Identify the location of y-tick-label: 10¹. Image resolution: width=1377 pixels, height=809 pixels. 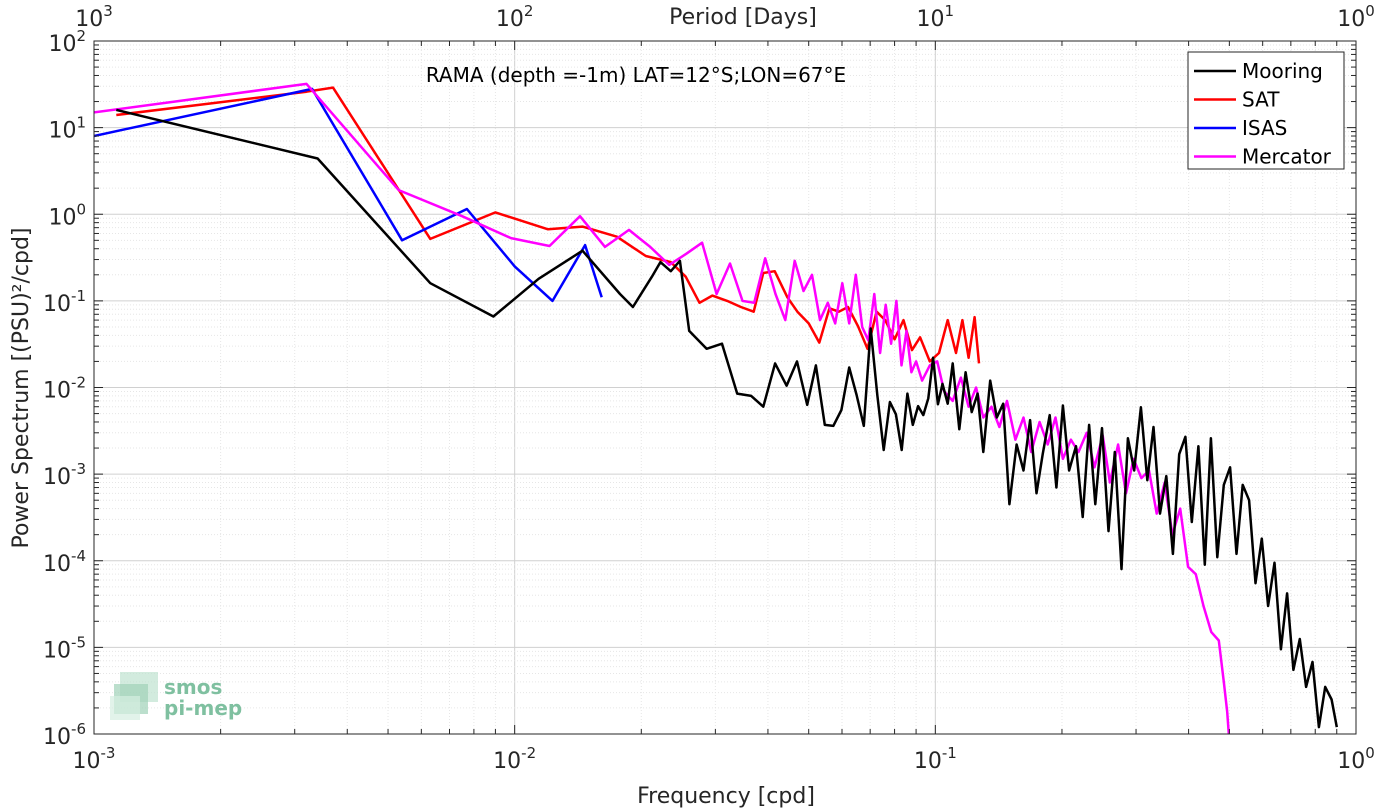
(67, 129).